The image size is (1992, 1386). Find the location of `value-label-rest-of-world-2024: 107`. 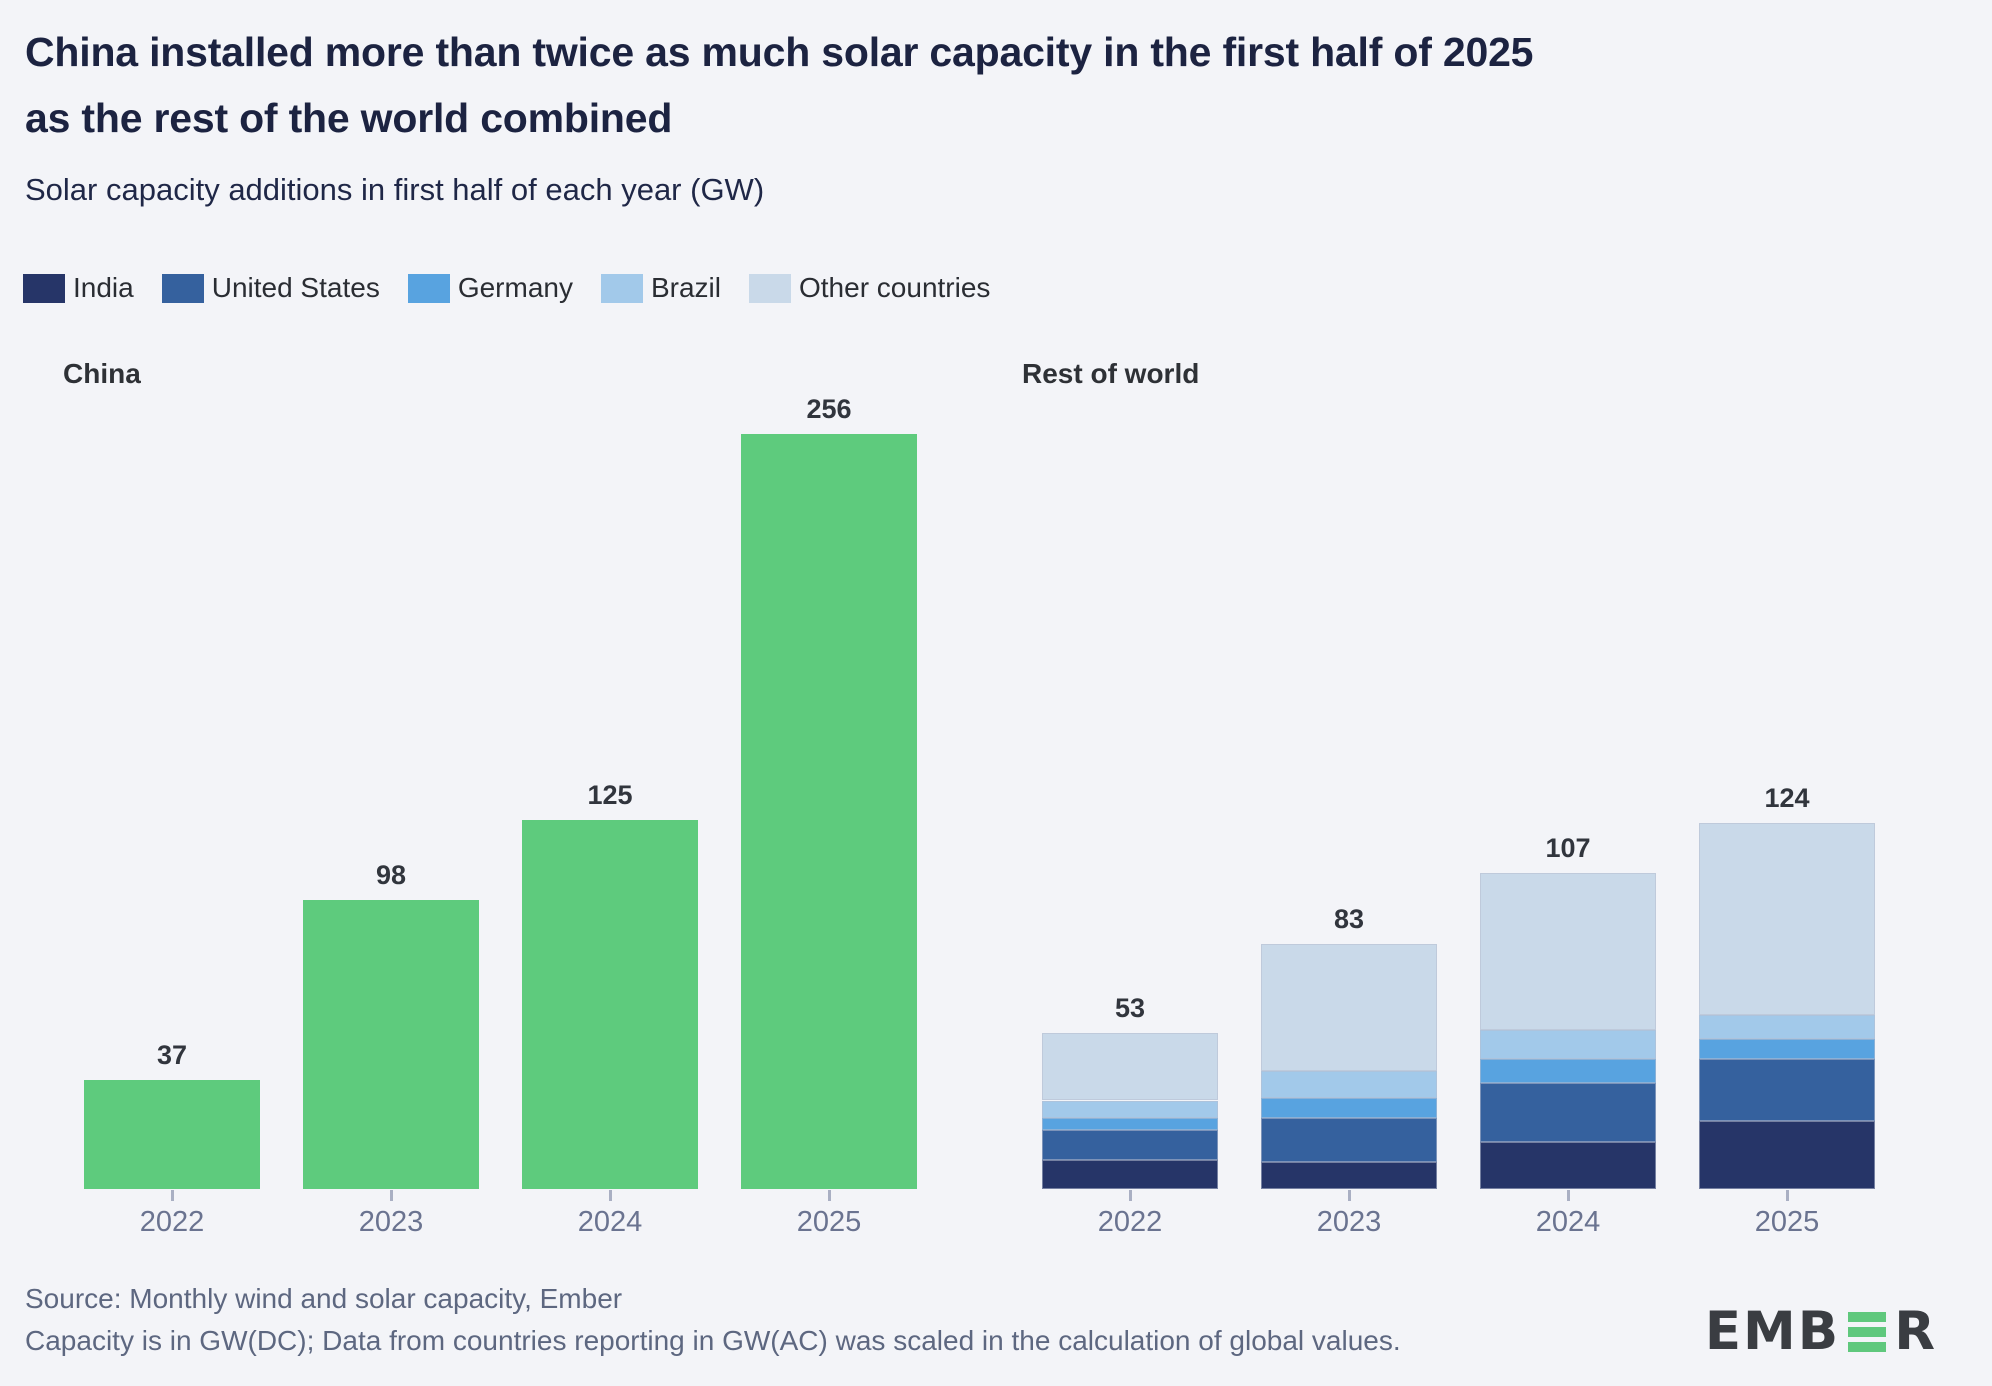

value-label-rest-of-world-2024: 107 is located at coordinates (1568, 848).